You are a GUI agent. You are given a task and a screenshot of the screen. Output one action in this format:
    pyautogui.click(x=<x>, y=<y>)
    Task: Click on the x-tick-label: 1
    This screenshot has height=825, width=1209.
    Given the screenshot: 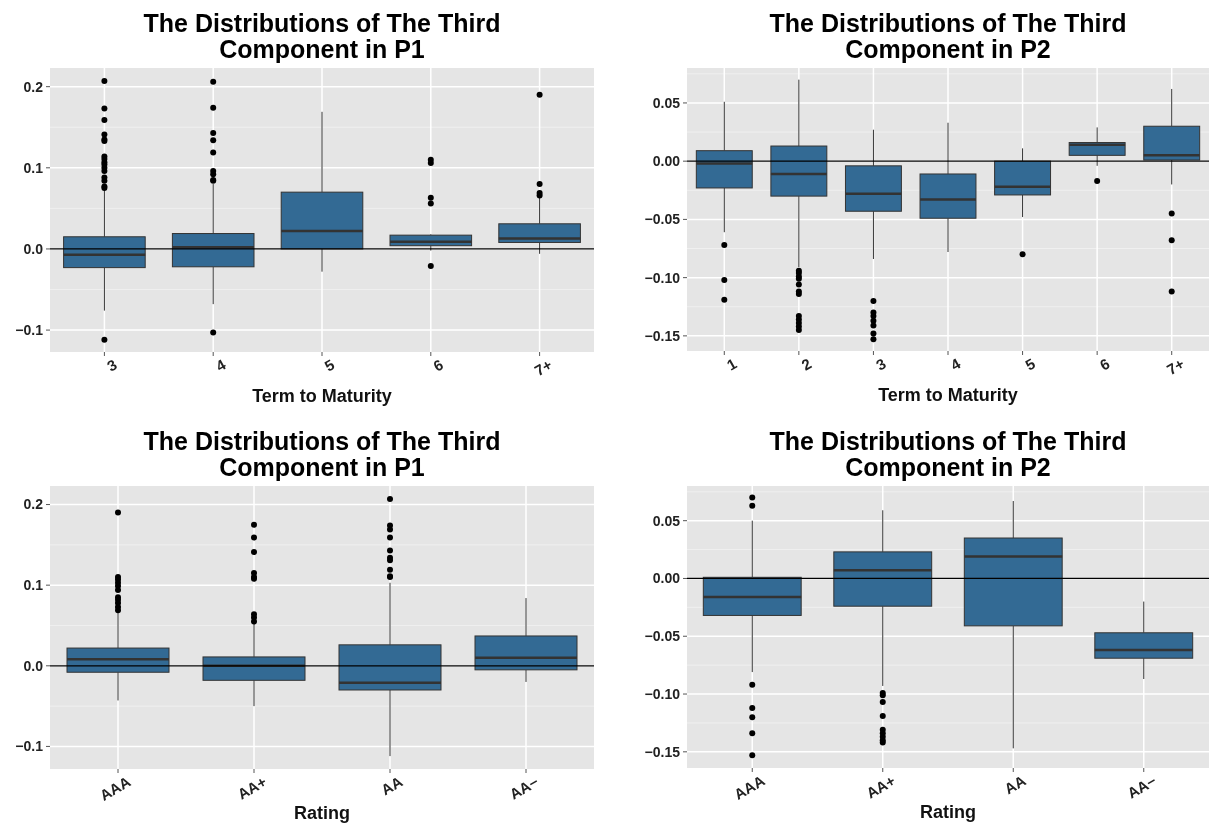 What is the action you would take?
    pyautogui.click(x=731, y=364)
    